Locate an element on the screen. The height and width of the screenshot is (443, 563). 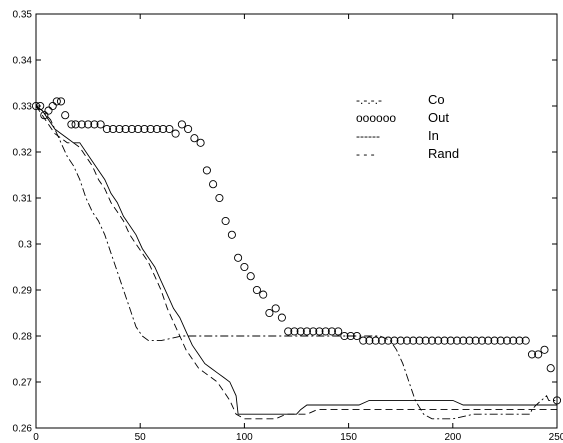
legend-label-in: In is located at coordinates (433, 135).